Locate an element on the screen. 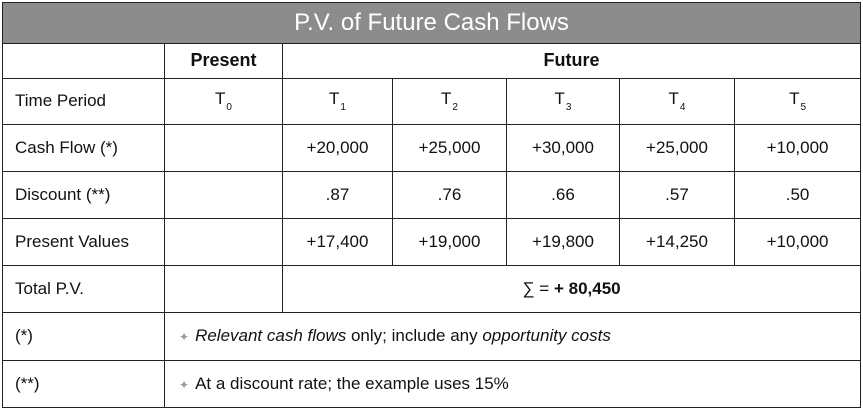  note-marker: (**) is located at coordinates (83, 384).